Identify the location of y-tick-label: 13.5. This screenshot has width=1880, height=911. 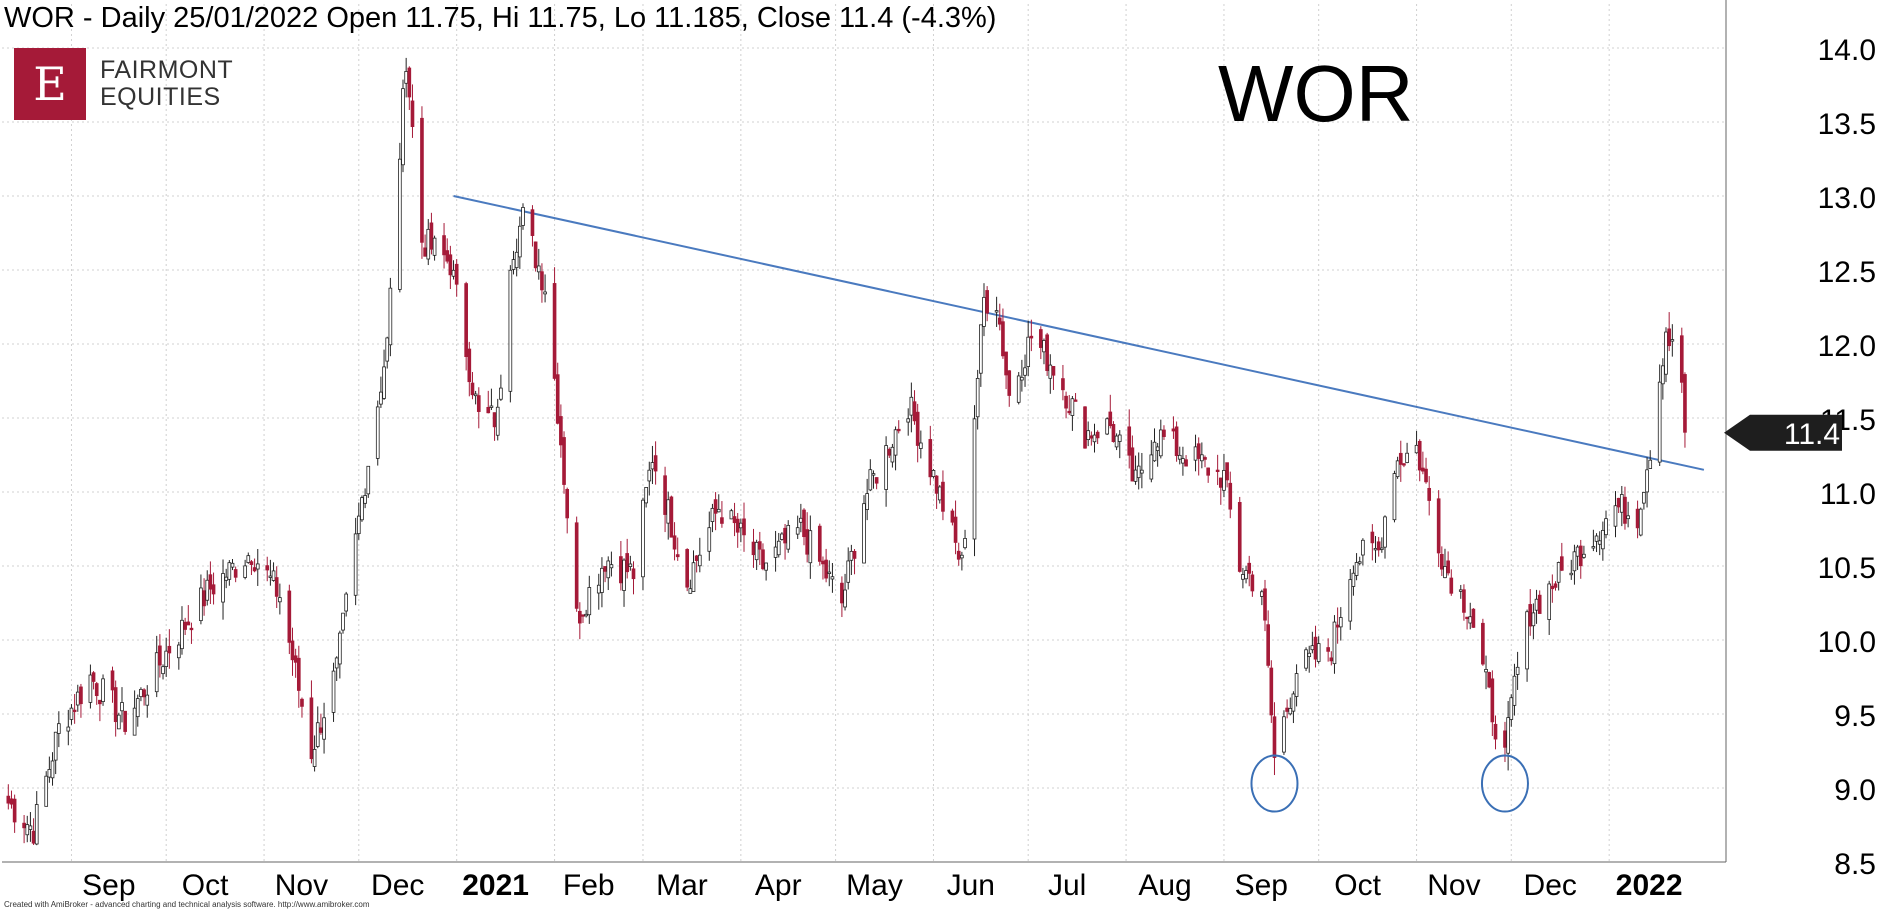
(1847, 124).